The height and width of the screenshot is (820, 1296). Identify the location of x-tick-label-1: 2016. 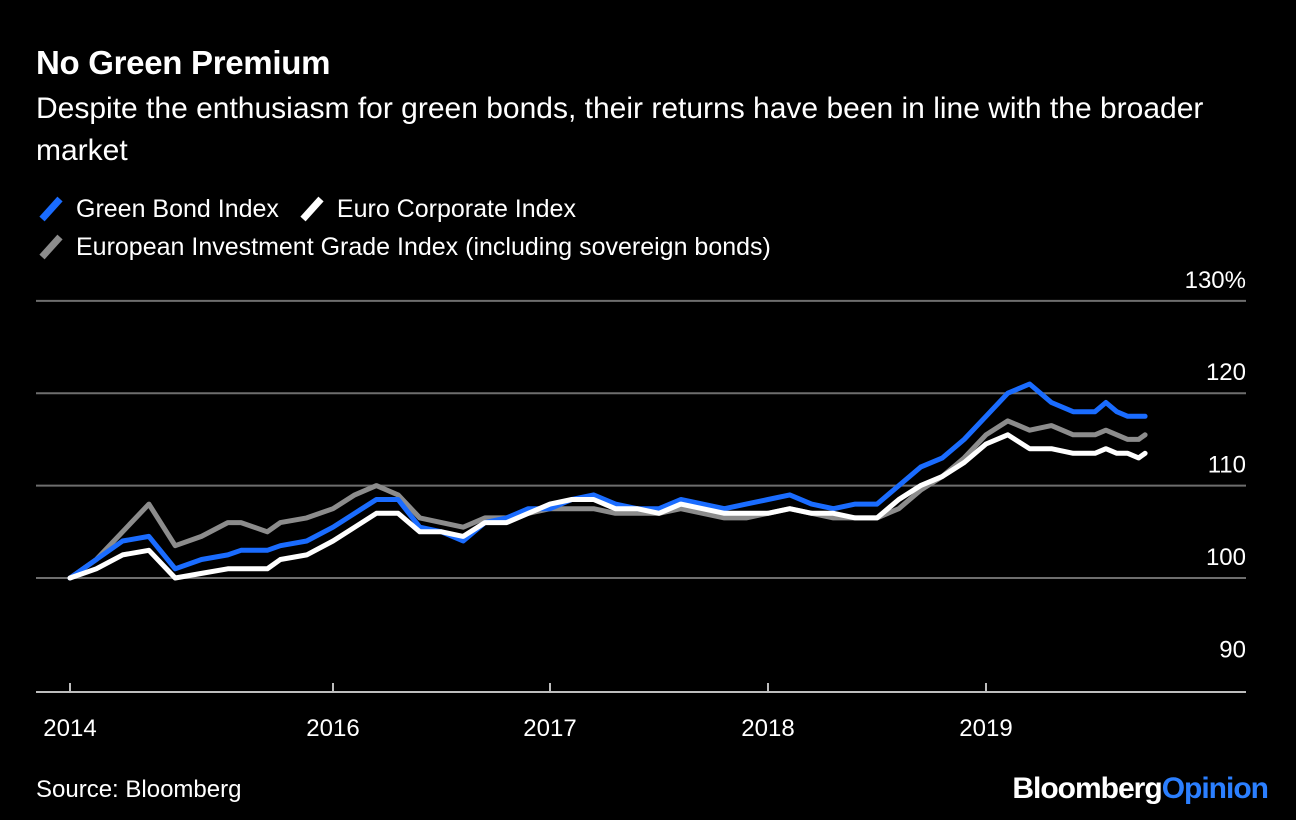
(332, 728).